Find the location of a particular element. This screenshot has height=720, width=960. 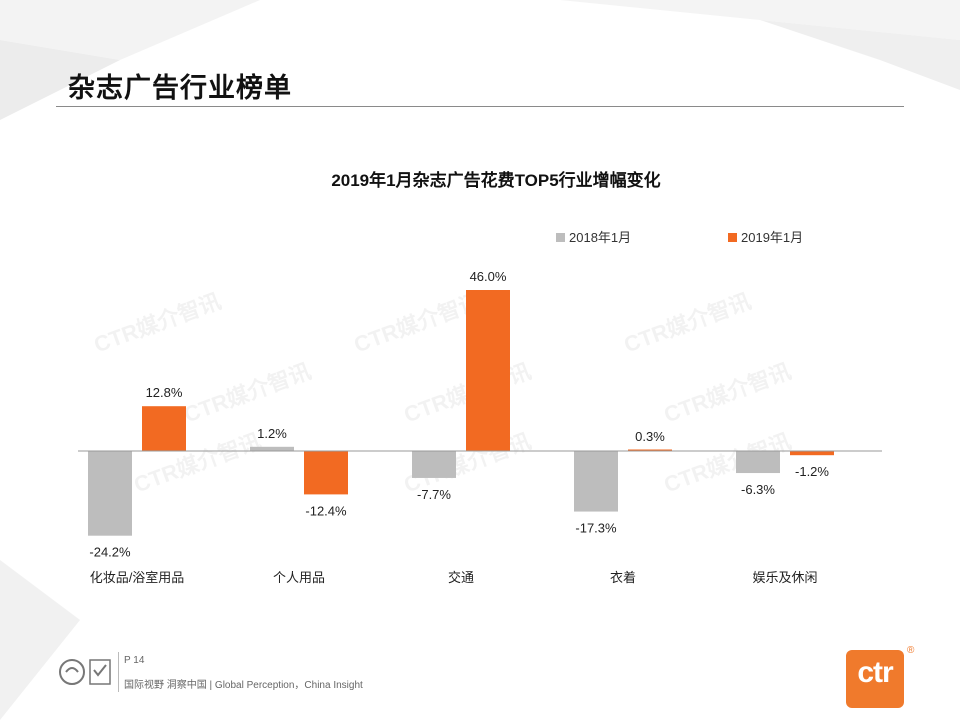

certification-logos is located at coordinates (85, 672).